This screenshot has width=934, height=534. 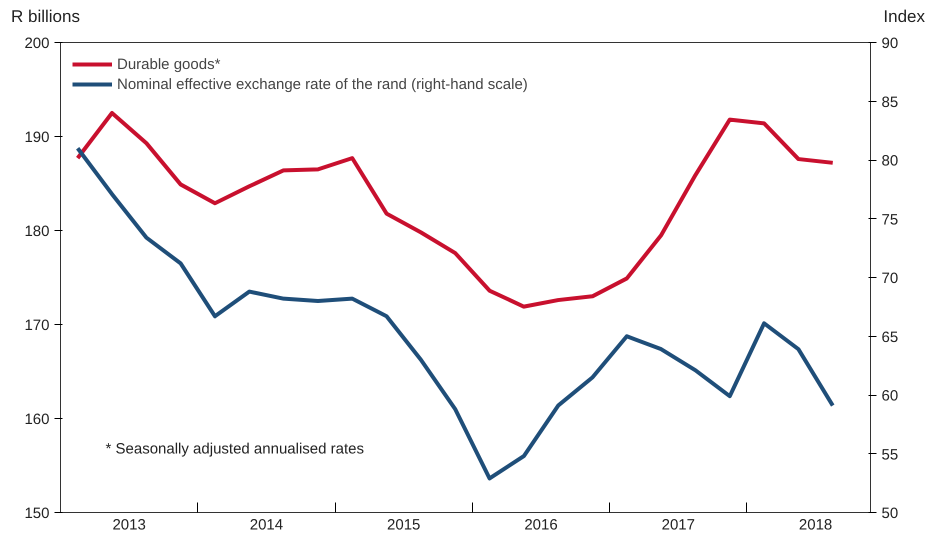 I want to click on y-tick-label: 160, so click(x=37, y=419).